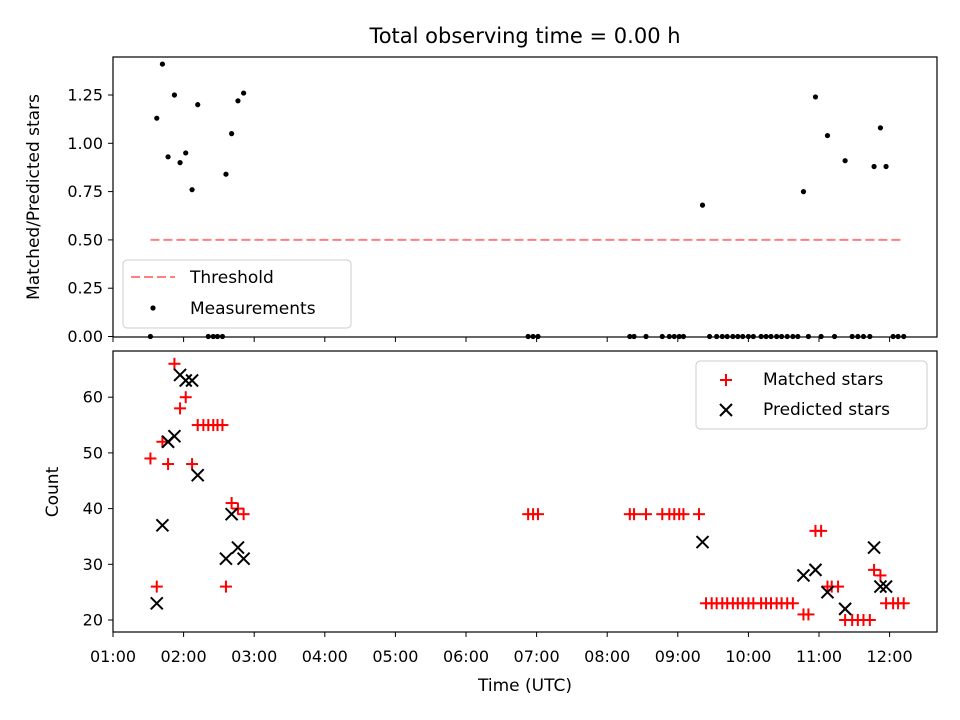 Image resolution: width=960 pixels, height=720 pixels. I want to click on bottom-x-tick-label: 10:00, so click(748, 656).